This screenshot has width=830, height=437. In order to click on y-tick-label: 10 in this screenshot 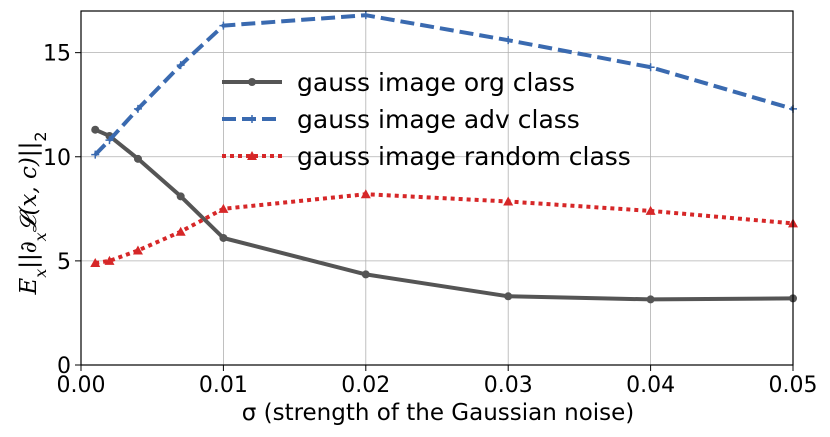, I will do `click(57, 158)`.